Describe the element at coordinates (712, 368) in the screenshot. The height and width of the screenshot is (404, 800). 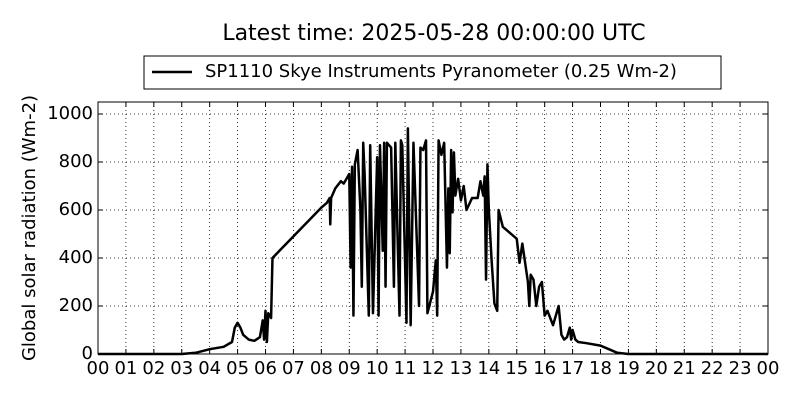
I see `x-tick-label: 22` at that location.